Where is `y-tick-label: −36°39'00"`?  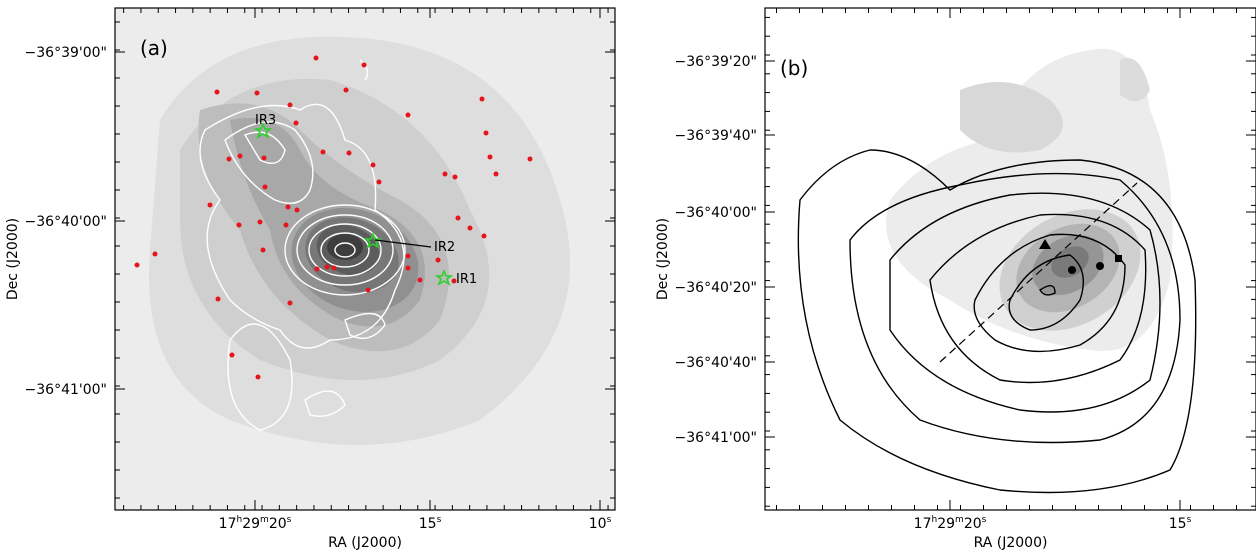
y-tick-label: −36°39'00" is located at coordinates (66, 53).